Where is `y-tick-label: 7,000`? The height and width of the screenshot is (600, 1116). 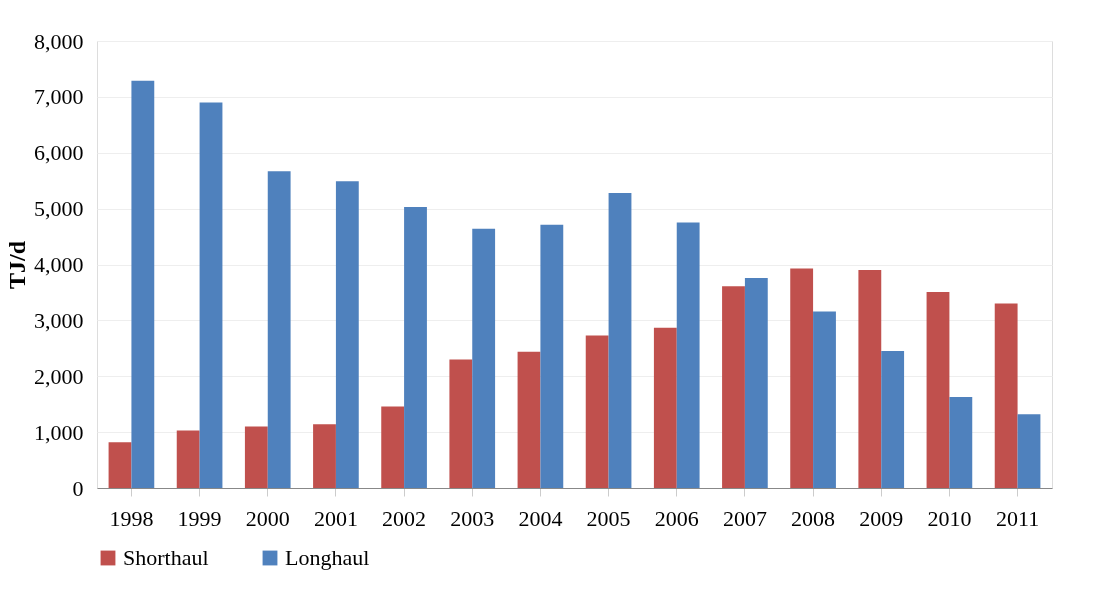
y-tick-label: 7,000 is located at coordinates (59, 97).